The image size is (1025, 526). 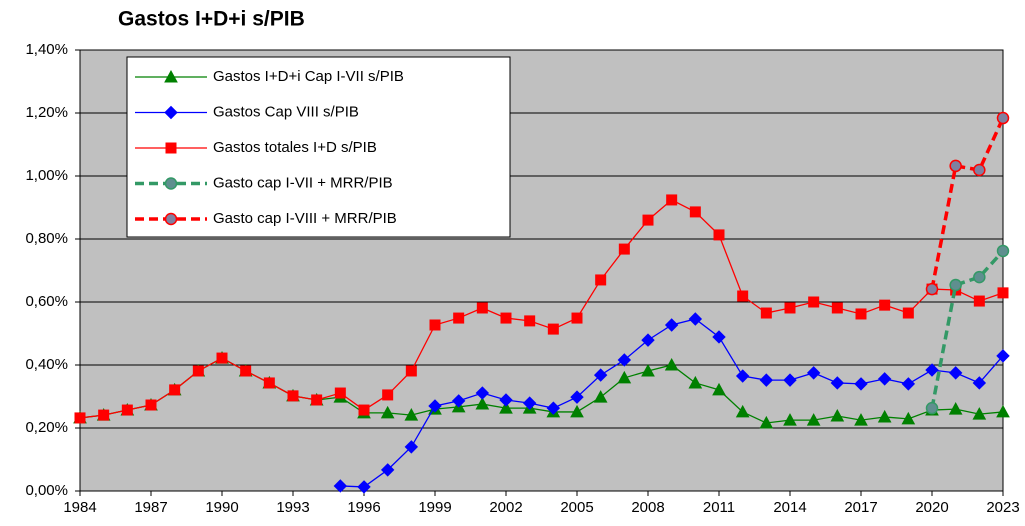 I want to click on x-tick-label: 1996, so click(x=363, y=507).